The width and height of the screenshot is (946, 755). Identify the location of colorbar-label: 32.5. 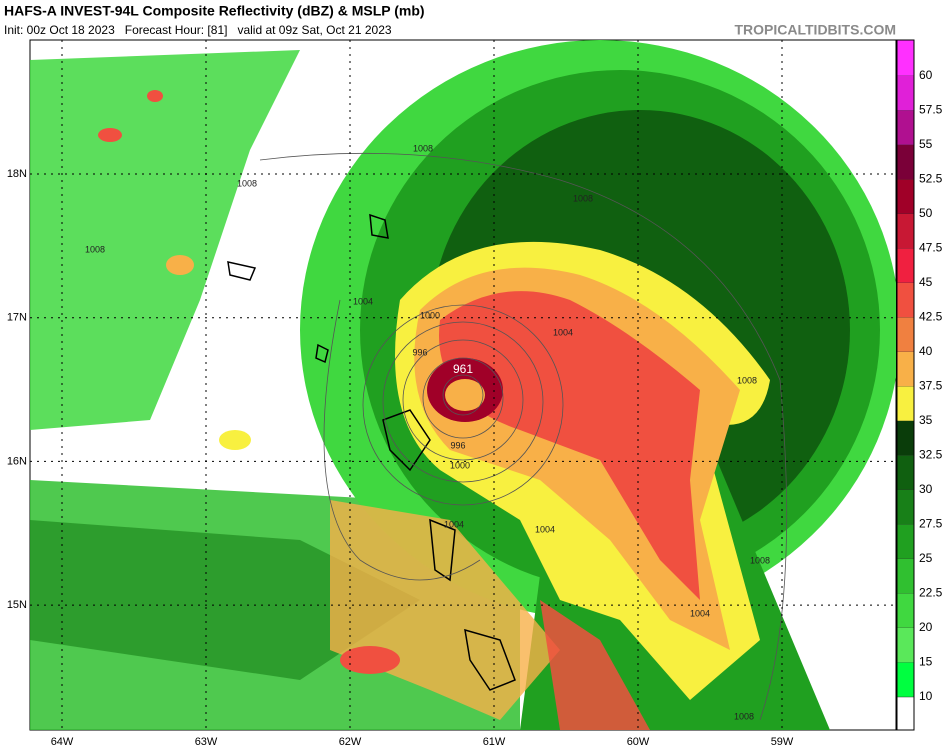
(931, 455).